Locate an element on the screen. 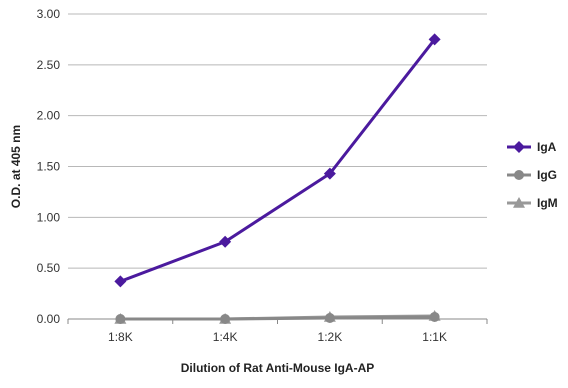 Image resolution: width=568 pixels, height=388 pixels. y-tick-label: 0.00 is located at coordinates (49, 319).